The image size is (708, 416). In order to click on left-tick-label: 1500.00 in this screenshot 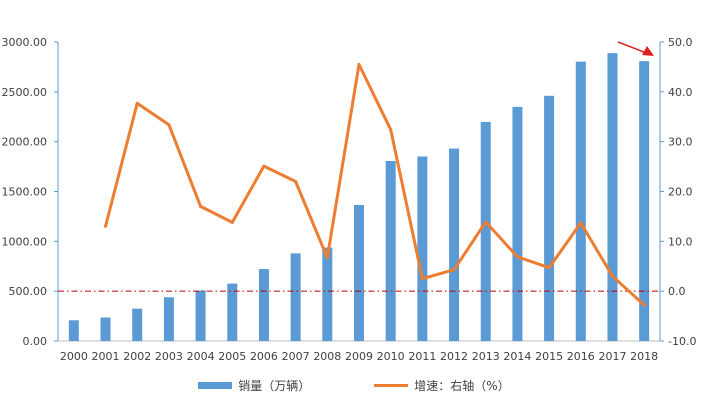, I will do `click(25, 192)`.